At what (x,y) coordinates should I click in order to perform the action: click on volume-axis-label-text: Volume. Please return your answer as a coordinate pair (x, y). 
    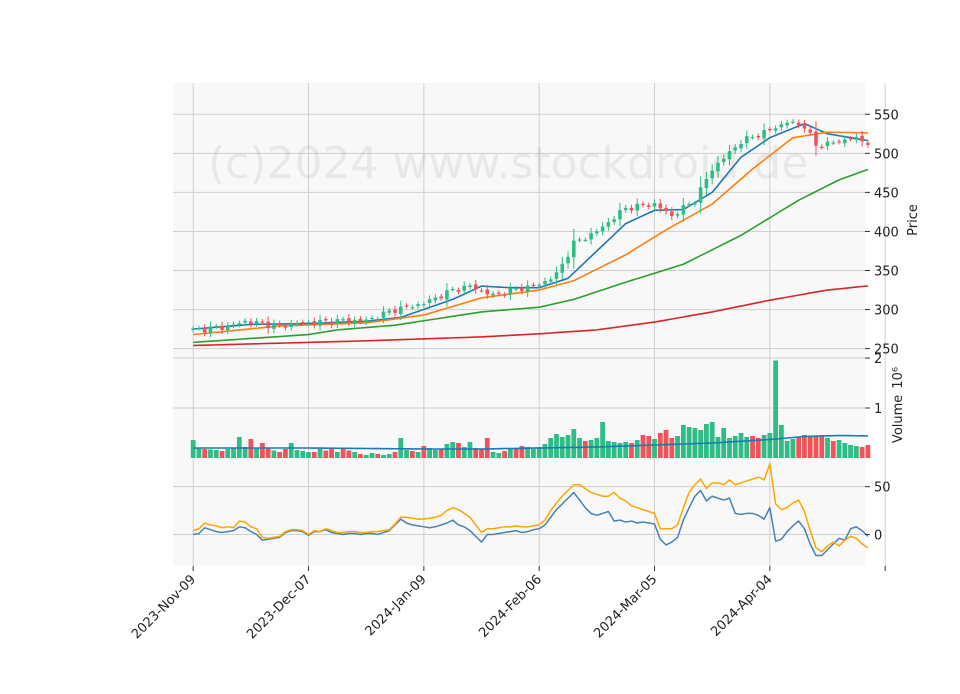
    Looking at the image, I should click on (898, 419).